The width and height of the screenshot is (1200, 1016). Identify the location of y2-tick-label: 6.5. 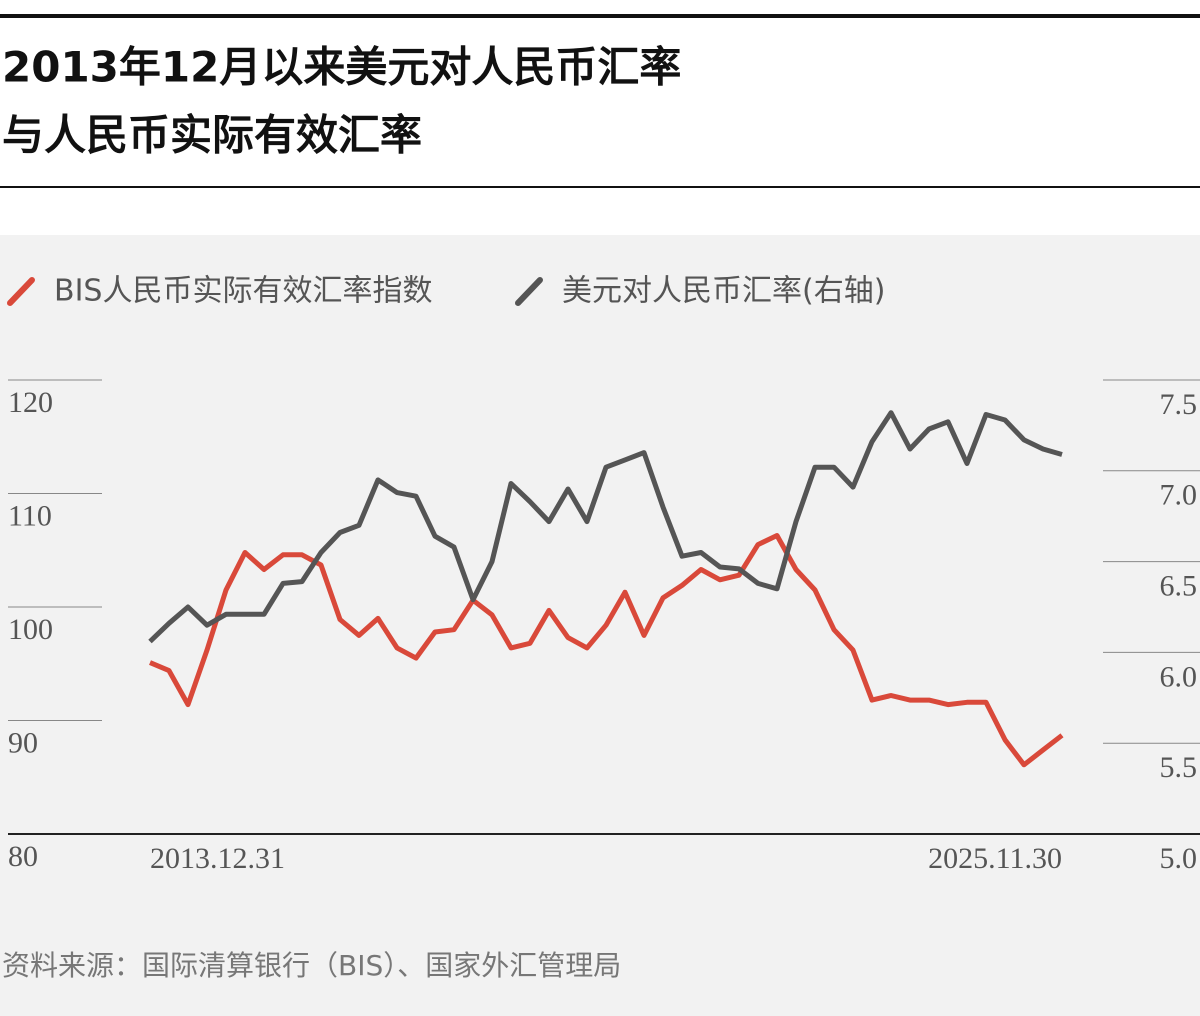
(1179, 585).